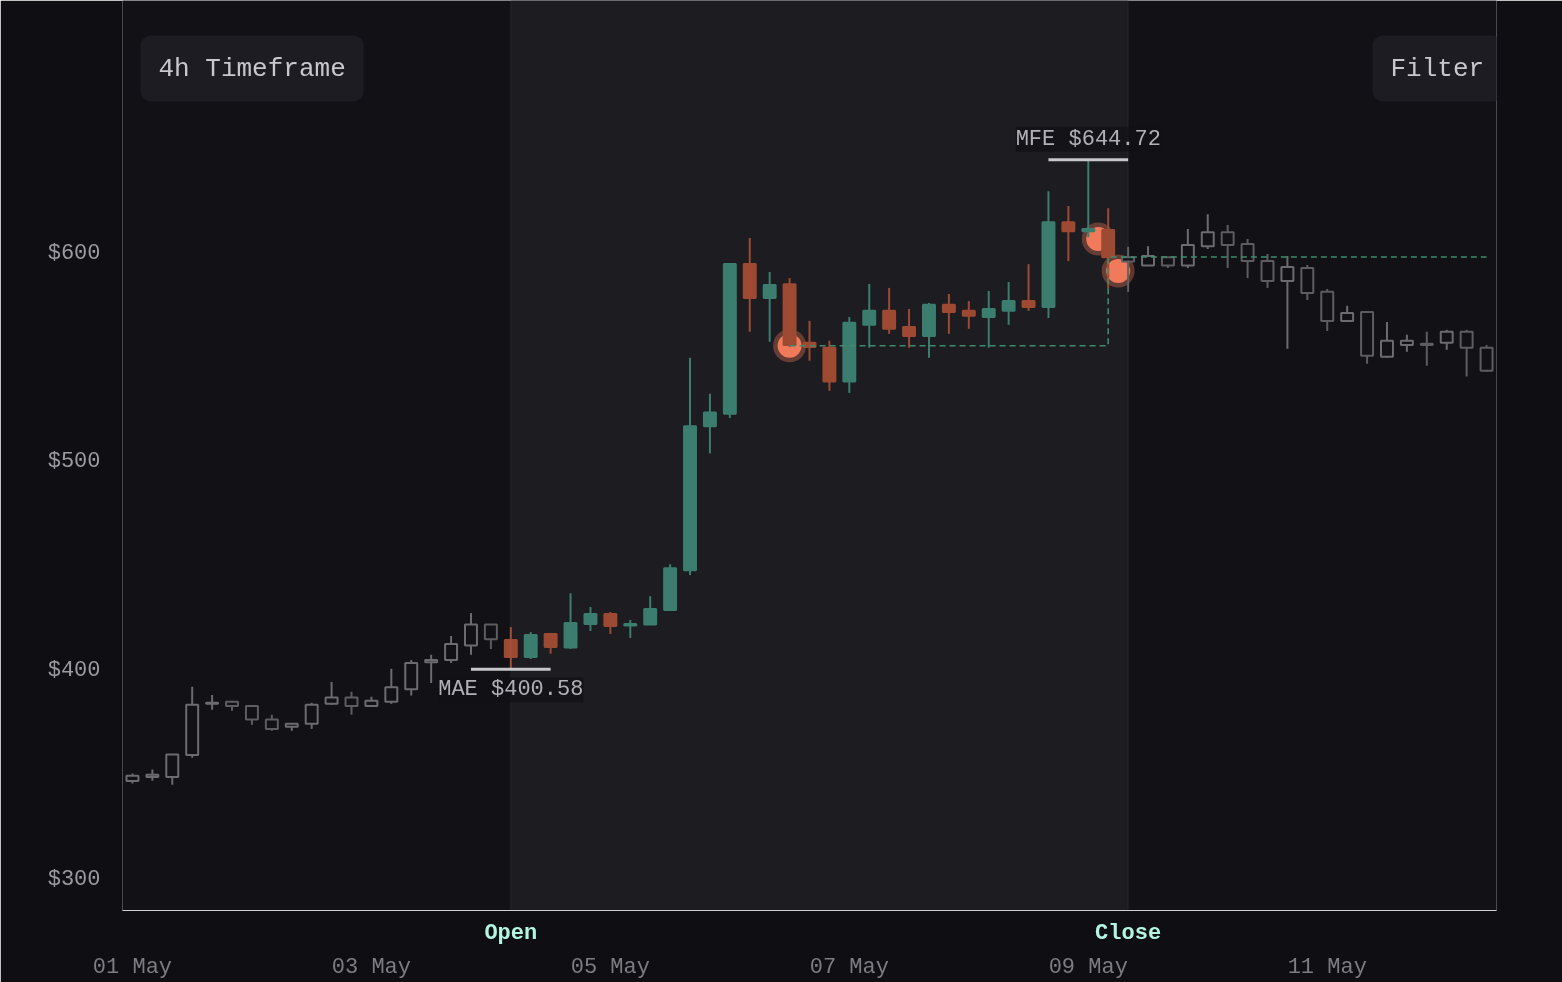 Image resolution: width=1562 pixels, height=982 pixels. I want to click on ref-line-label: Close, so click(1128, 933).